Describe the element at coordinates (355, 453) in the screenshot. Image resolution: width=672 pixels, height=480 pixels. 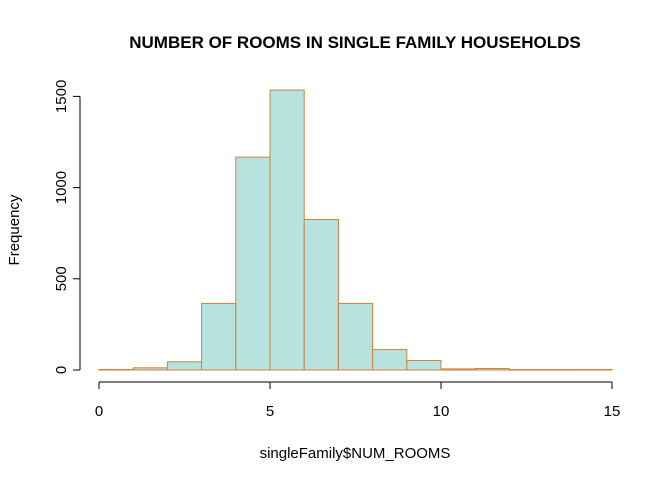
I see `x-axis-label: singleFamily$NUM_ROOMS` at that location.